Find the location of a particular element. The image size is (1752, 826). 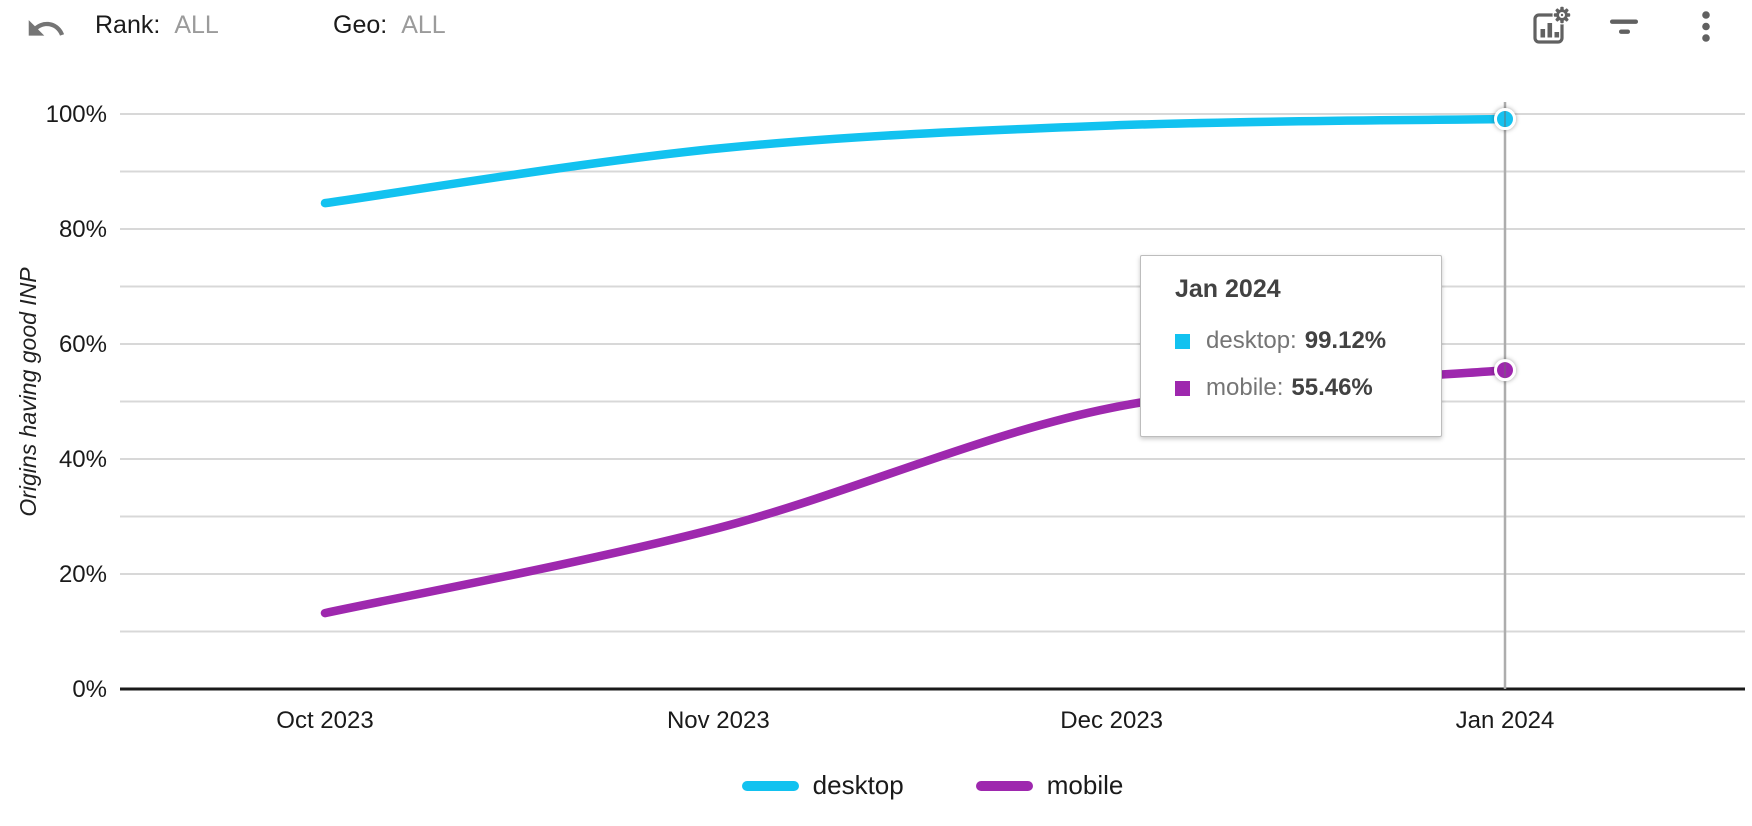

chart-settings-icon is located at coordinates (1550, 28).